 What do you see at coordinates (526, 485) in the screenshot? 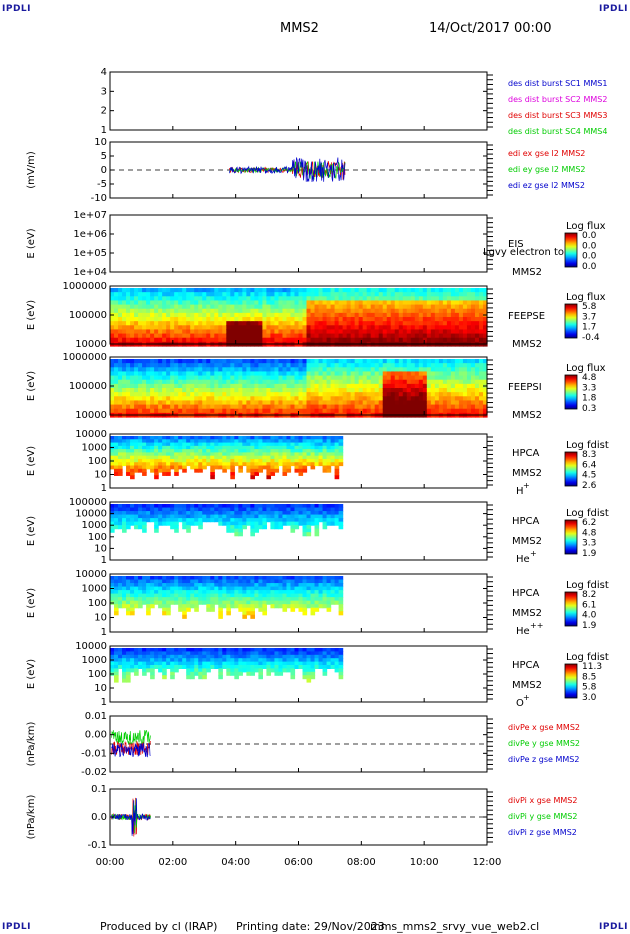
I see `species-charge: +` at bounding box center [526, 485].